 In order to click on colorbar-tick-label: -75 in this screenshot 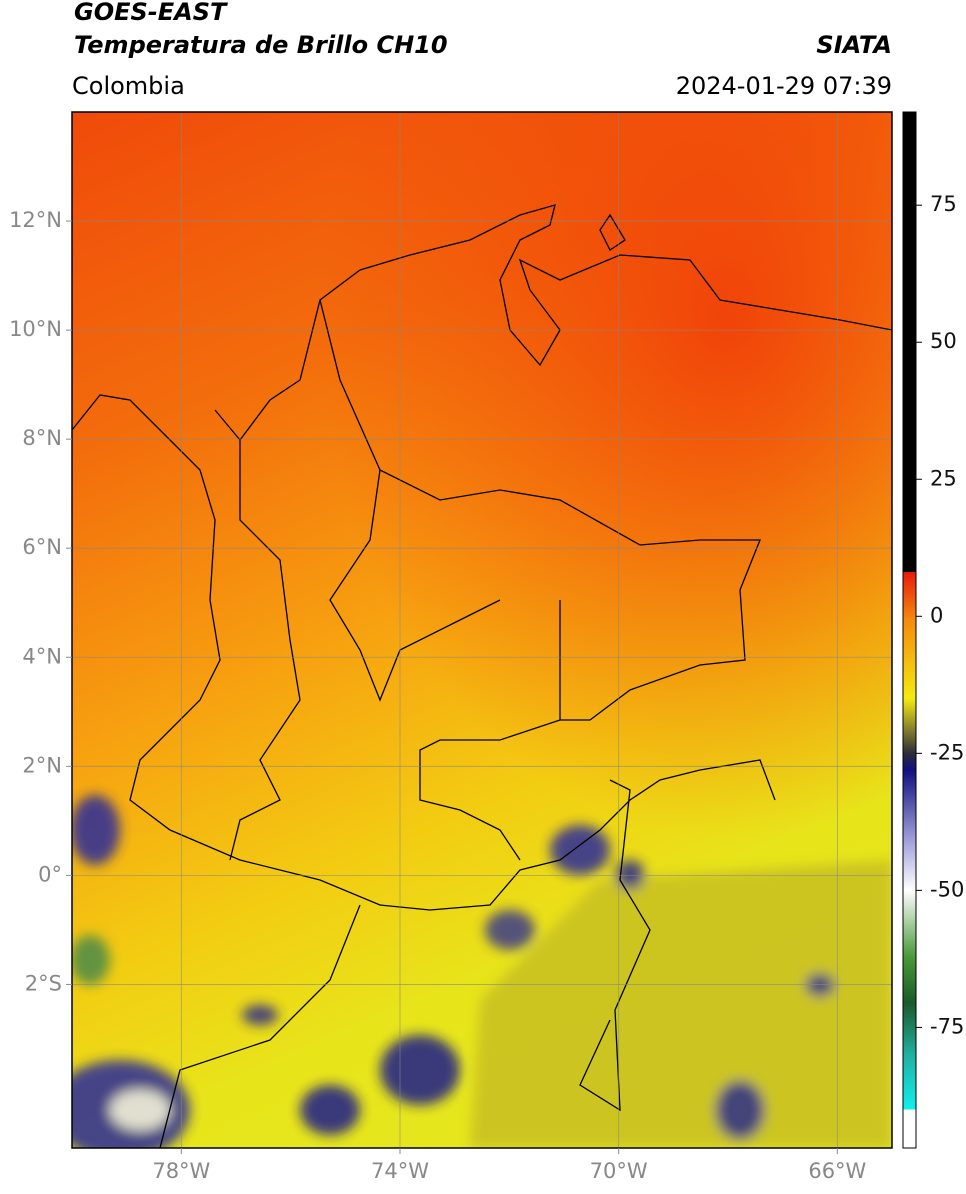, I will do `click(947, 1026)`.